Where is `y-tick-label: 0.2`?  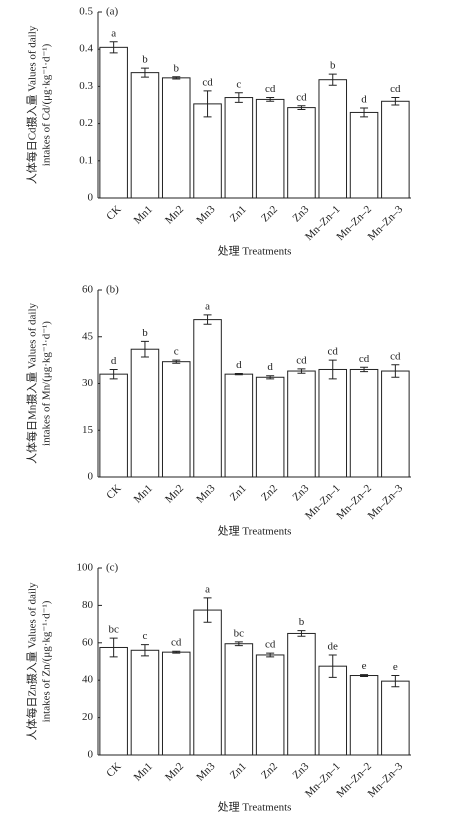
y-tick-label: 0.2 is located at coordinates (86, 123).